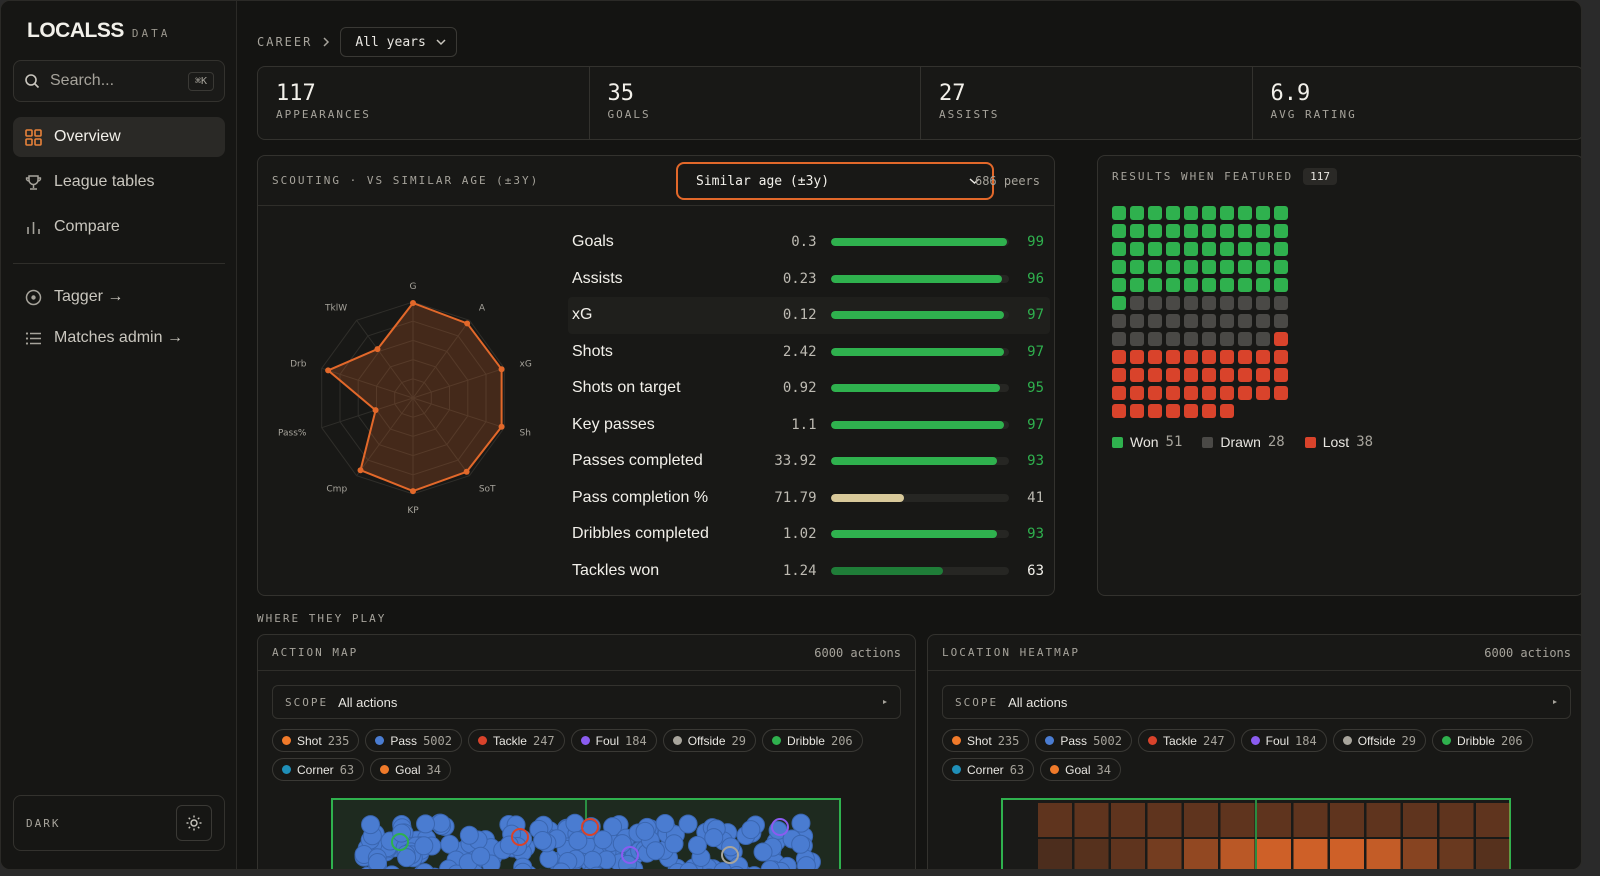 The image size is (1600, 876). I want to click on metric-row: Passes completed 33.92 93, so click(809, 461).